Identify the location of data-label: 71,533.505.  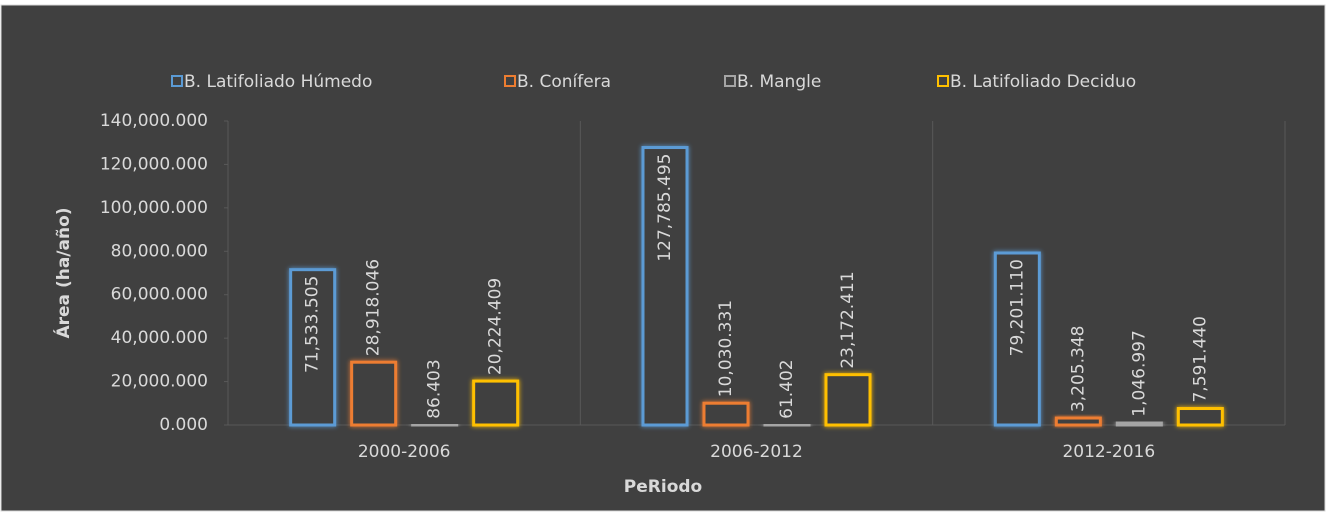
(313, 324).